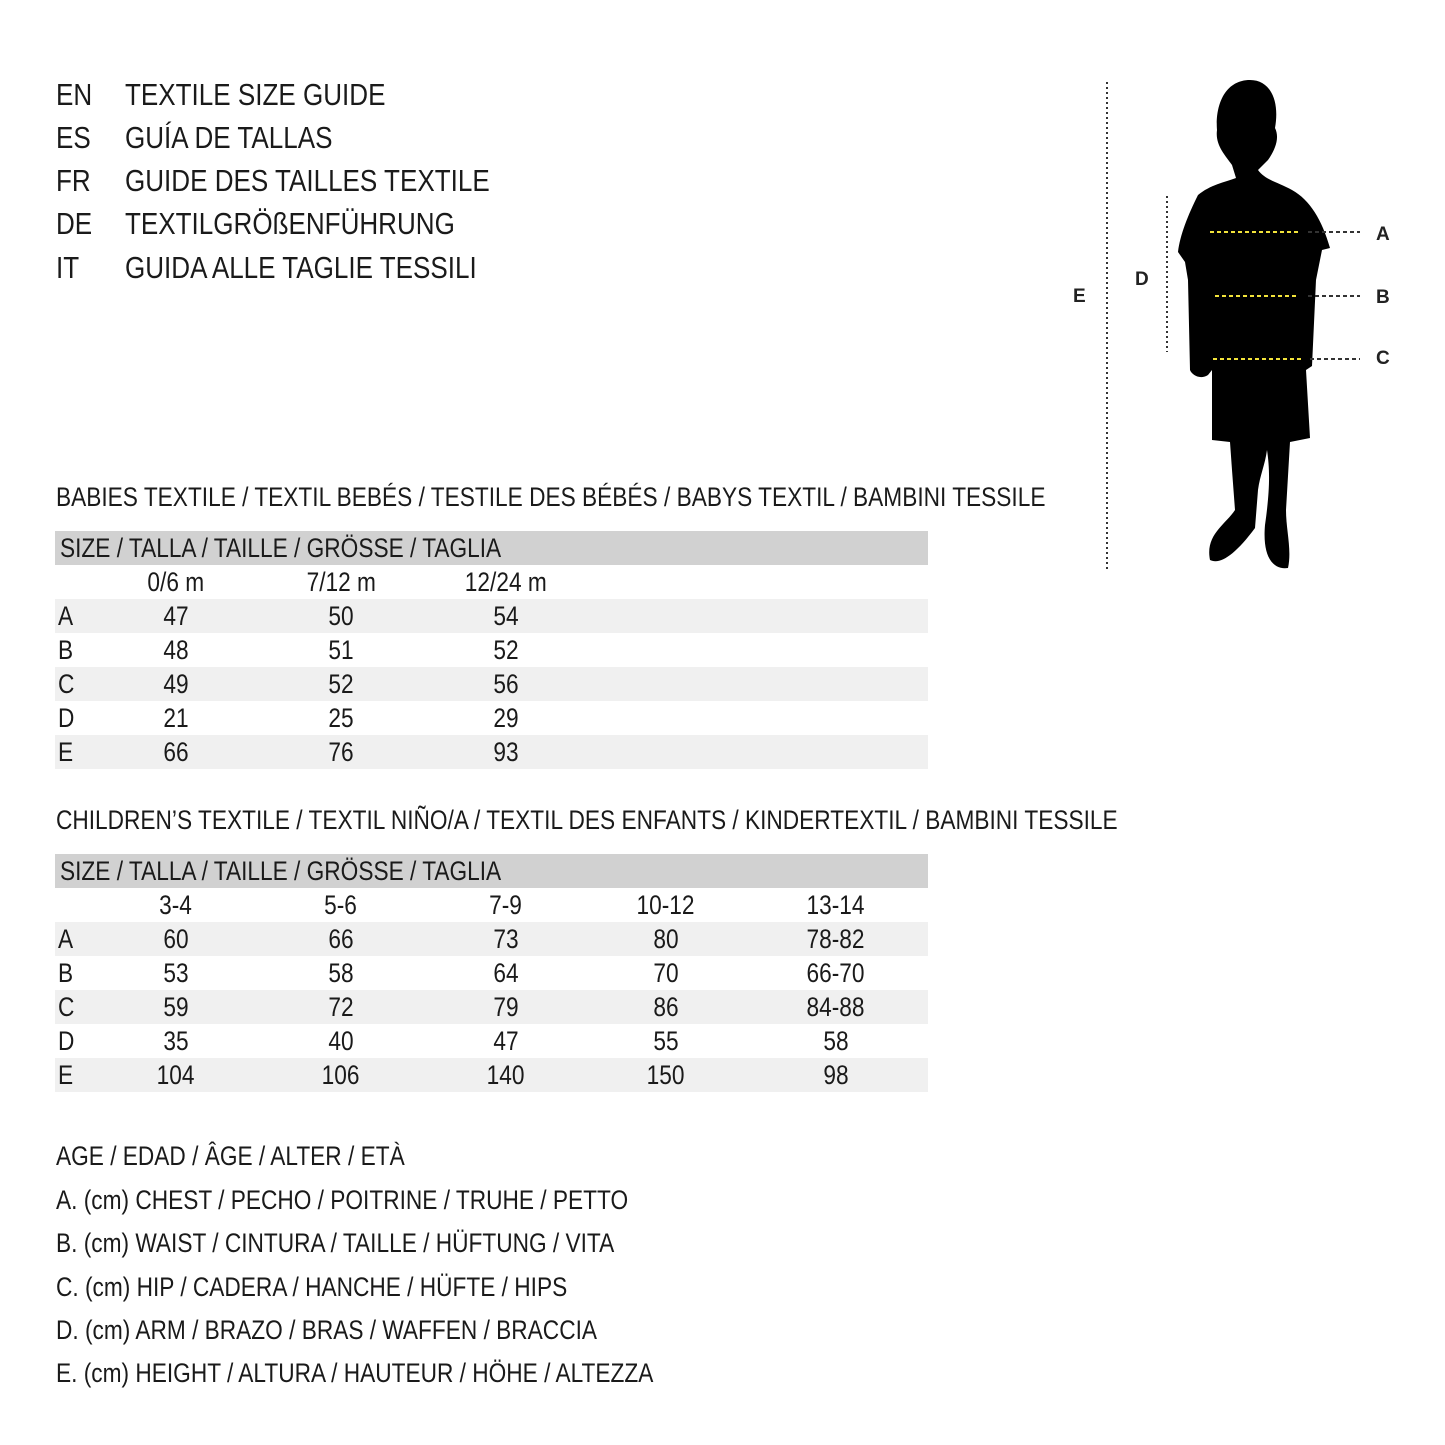  What do you see at coordinates (1383, 297) in the screenshot?
I see `label-b: B` at bounding box center [1383, 297].